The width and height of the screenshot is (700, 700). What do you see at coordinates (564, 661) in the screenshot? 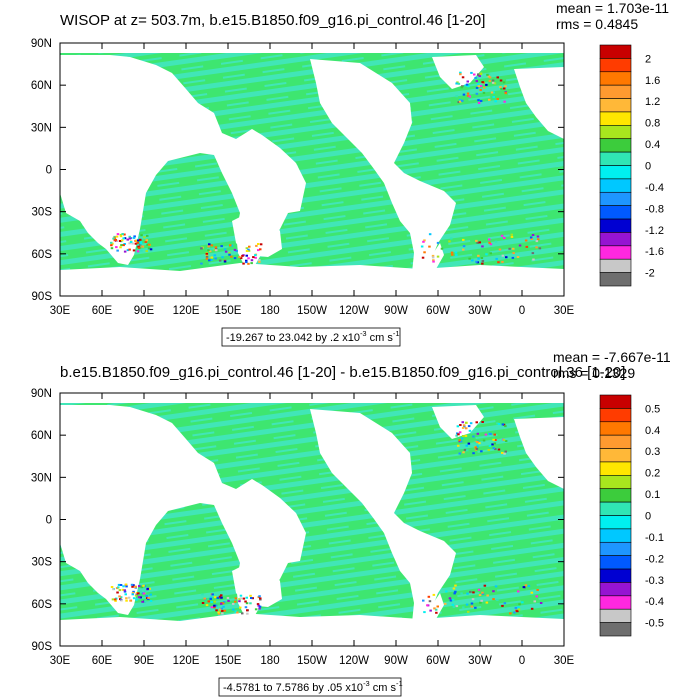
I see `x-tick-label: 30E` at bounding box center [564, 661].